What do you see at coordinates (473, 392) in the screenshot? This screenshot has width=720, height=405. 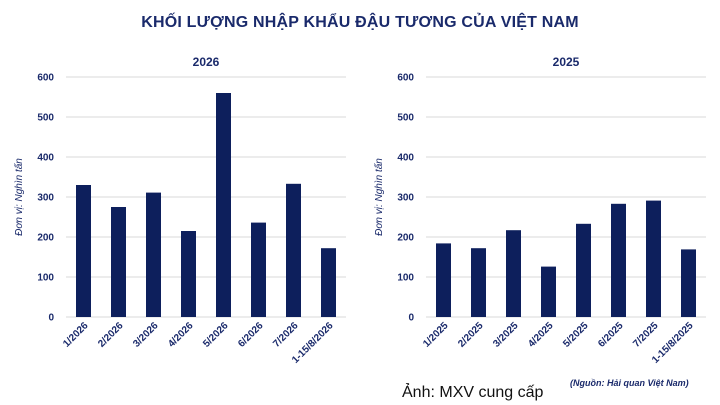 I see `photo-caption: Ảnh: MXV cung cấp` at bounding box center [473, 392].